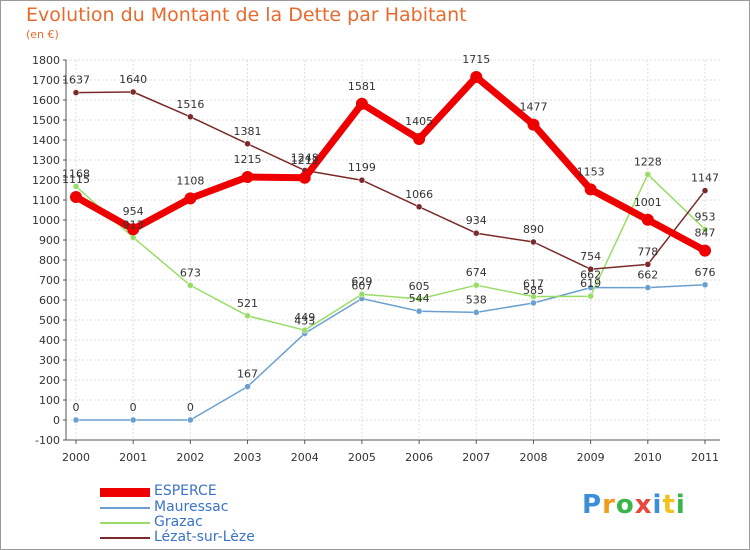 This screenshot has height=550, width=750. I want to click on data-label: 1581, so click(362, 86).